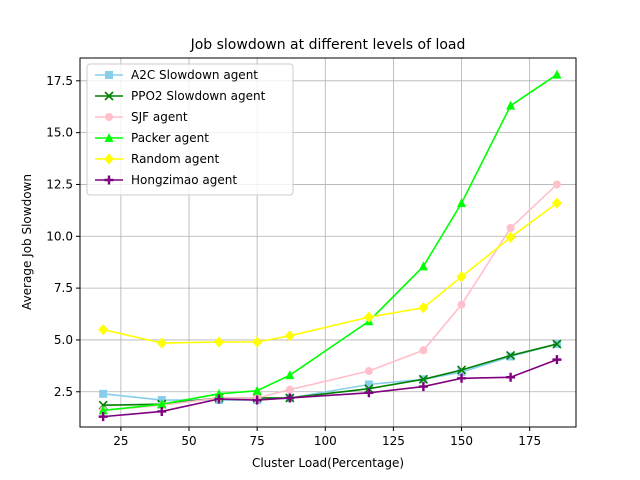 This screenshot has width=640, height=480. Describe the element at coordinates (159, 117) in the screenshot. I see `legend-label: SJF agent` at that location.